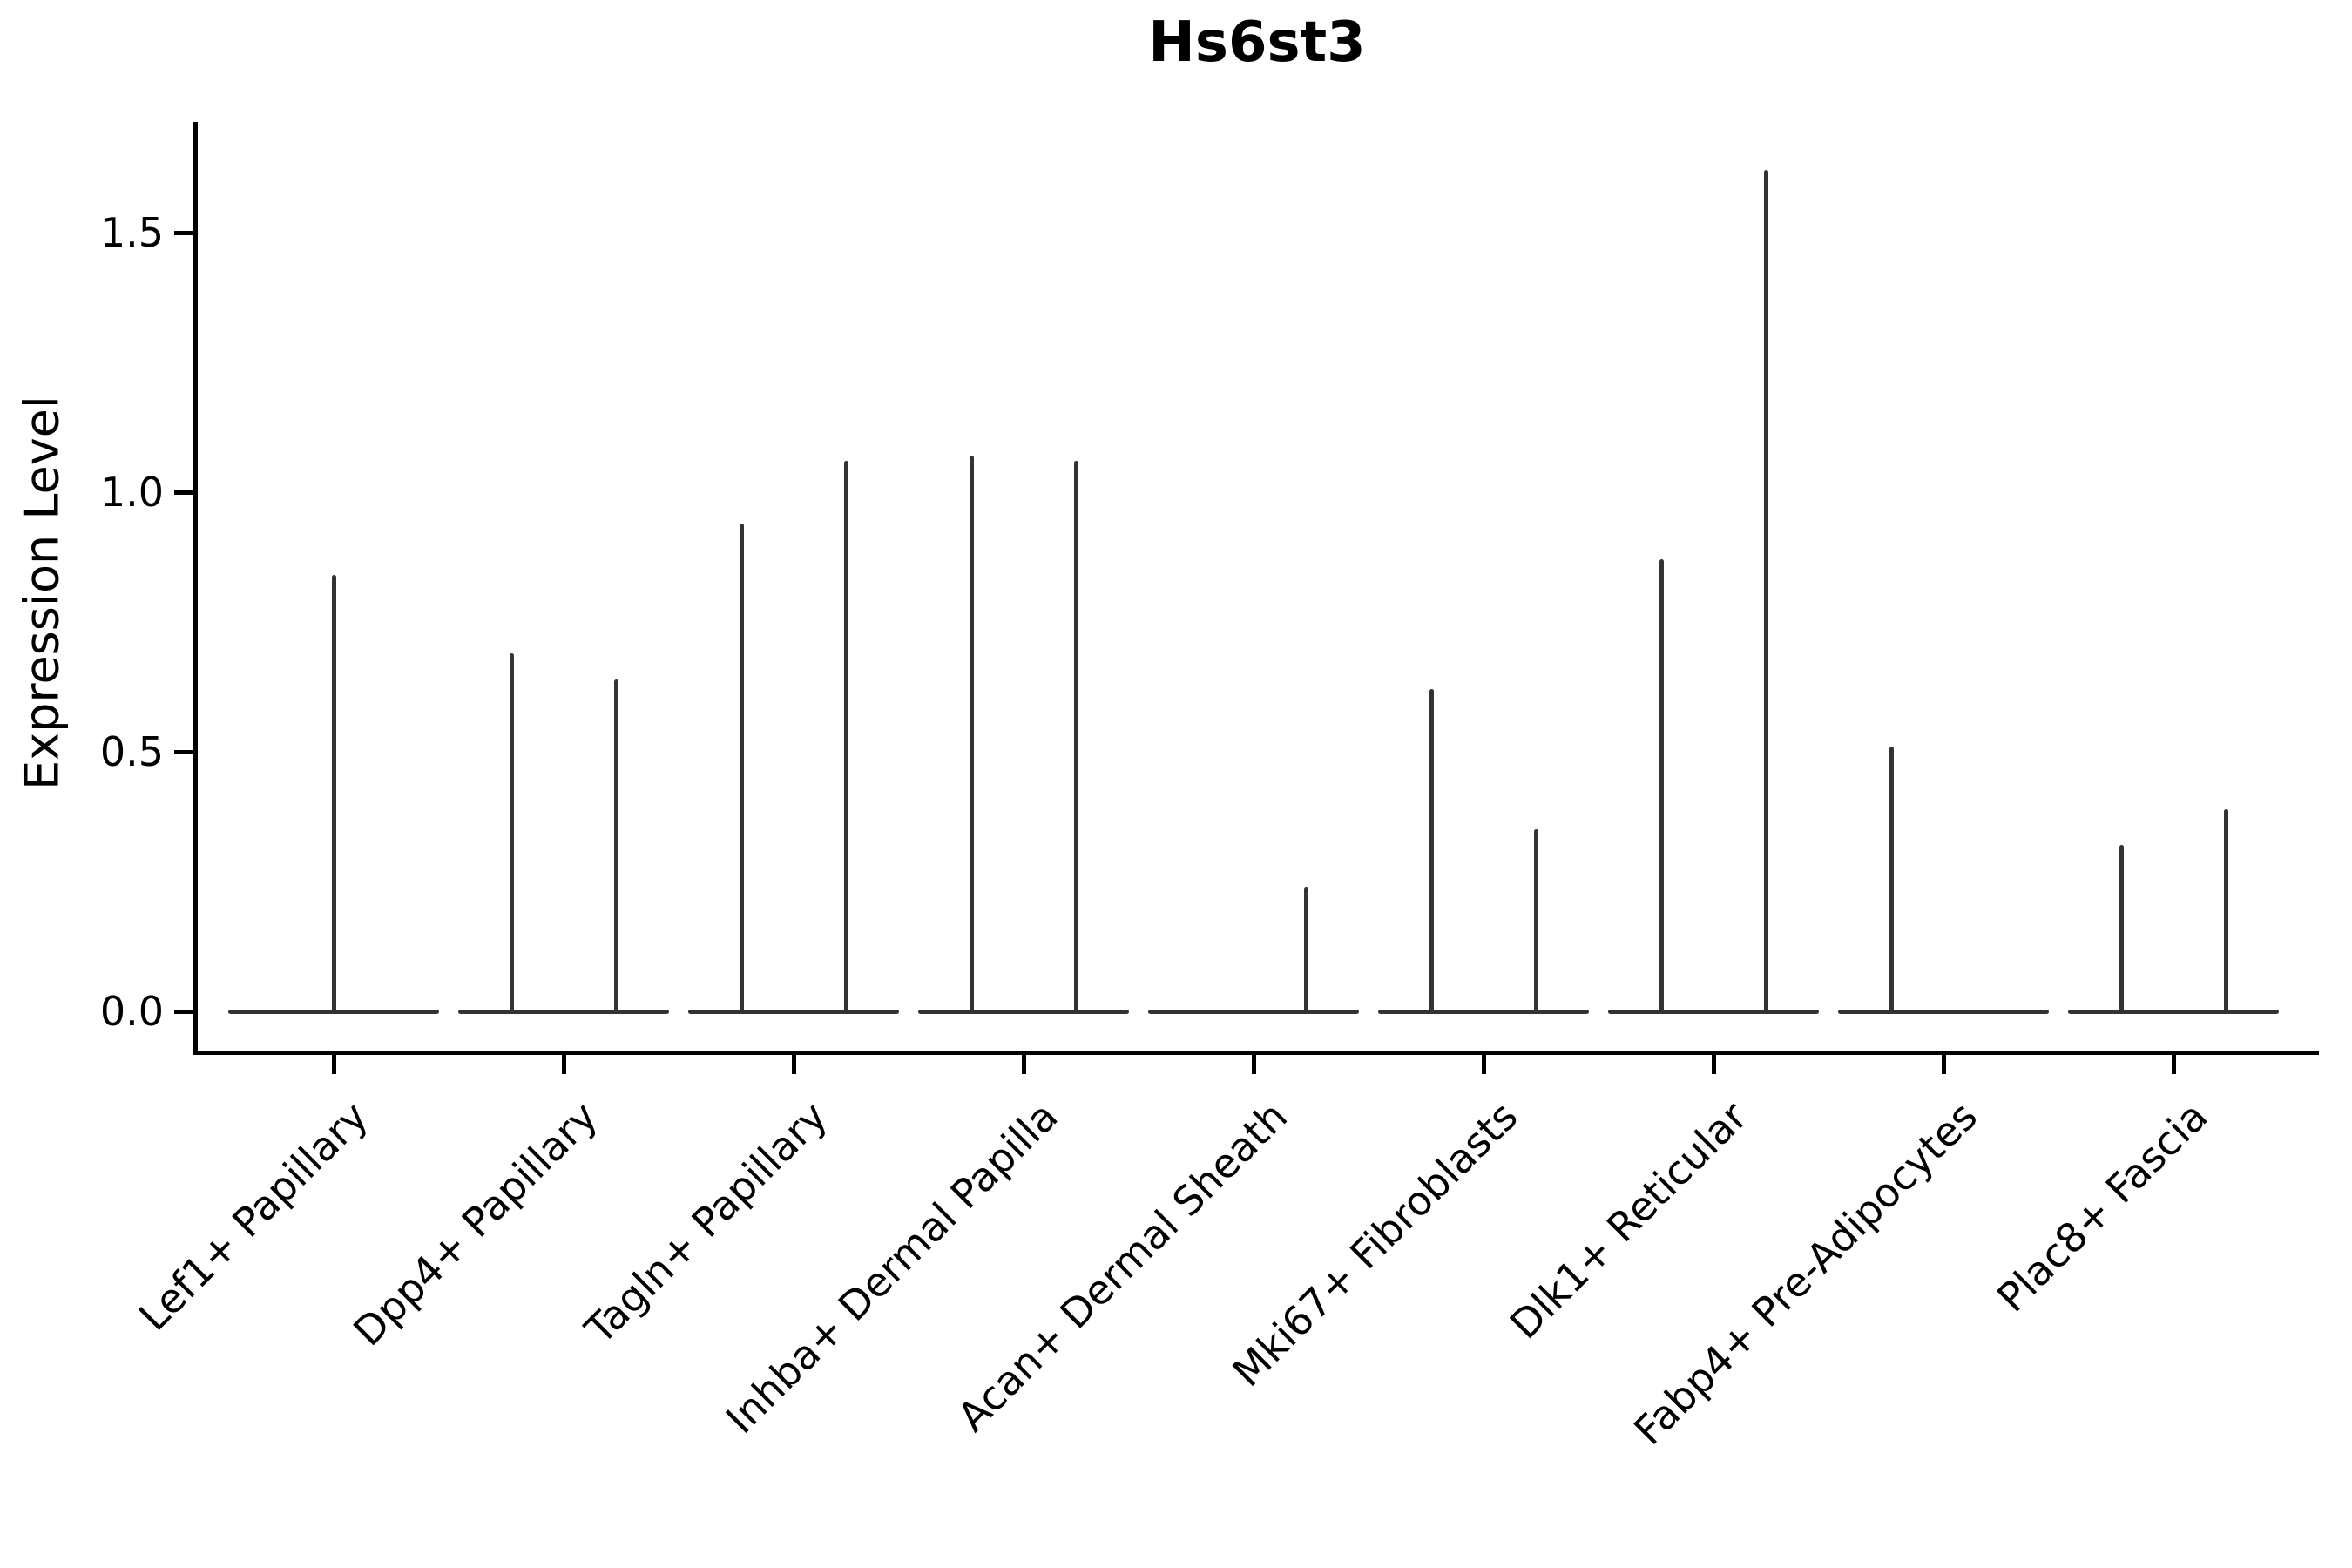 Image resolution: width=2352 pixels, height=1568 pixels. Describe the element at coordinates (131, 1012) in the screenshot. I see `y-tick-label: 0.0` at that location.